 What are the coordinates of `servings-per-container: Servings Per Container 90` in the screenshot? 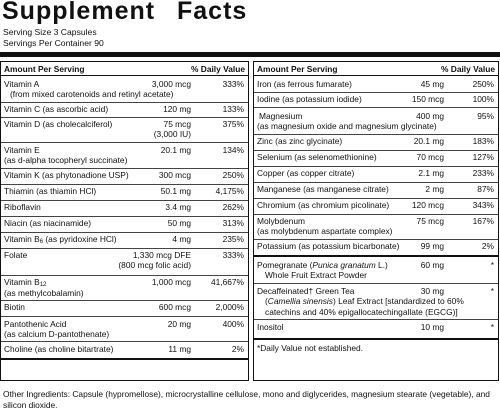 It's located at (53, 43).